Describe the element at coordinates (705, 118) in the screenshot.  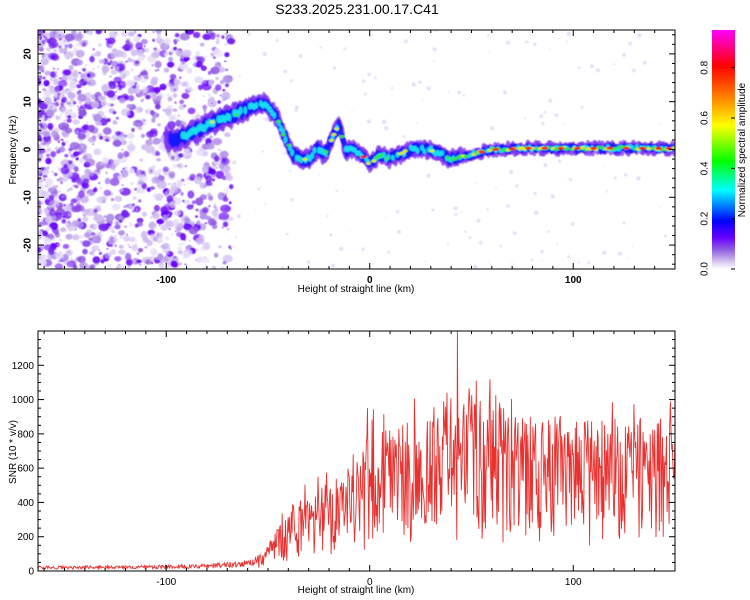
I see `colorbar-tick-label: 0.6` at that location.